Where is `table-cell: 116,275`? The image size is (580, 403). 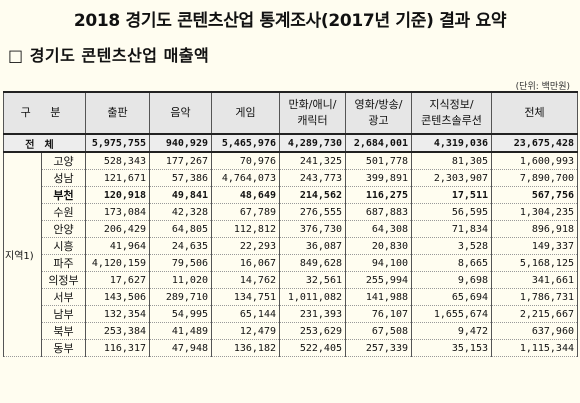
table-cell: 116,275 is located at coordinates (378, 195).